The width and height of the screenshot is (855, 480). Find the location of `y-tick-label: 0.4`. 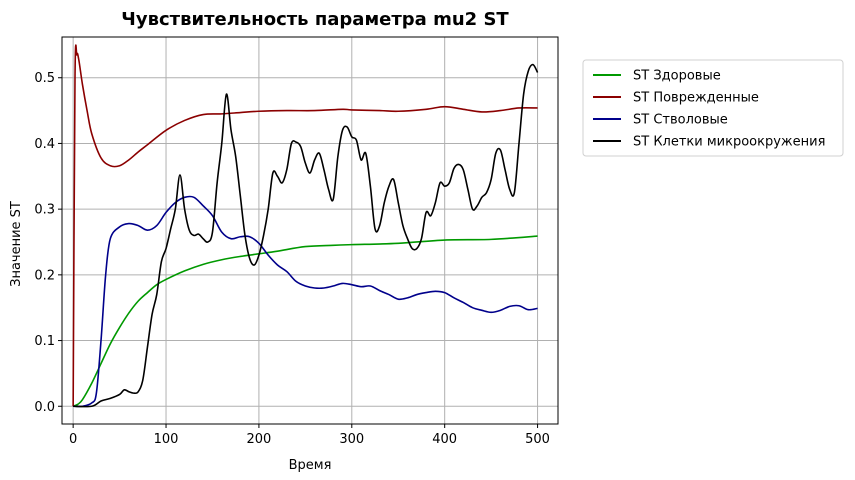

y-tick-label: 0.4 is located at coordinates (44, 144).